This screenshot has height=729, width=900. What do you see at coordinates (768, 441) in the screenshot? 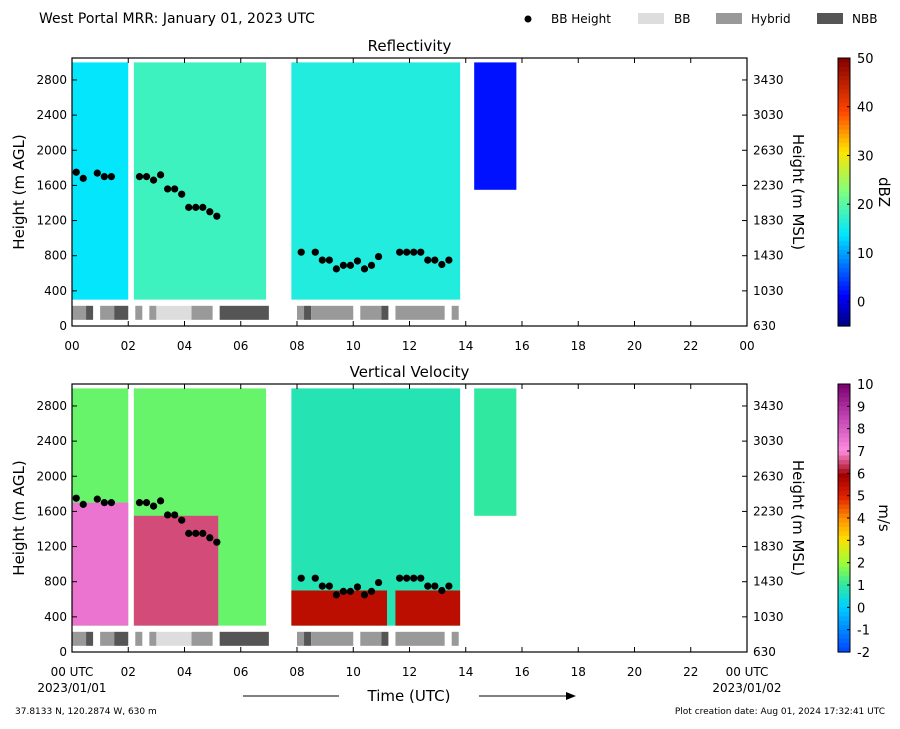
I see `y2-tick-label: 3030` at bounding box center [768, 441].